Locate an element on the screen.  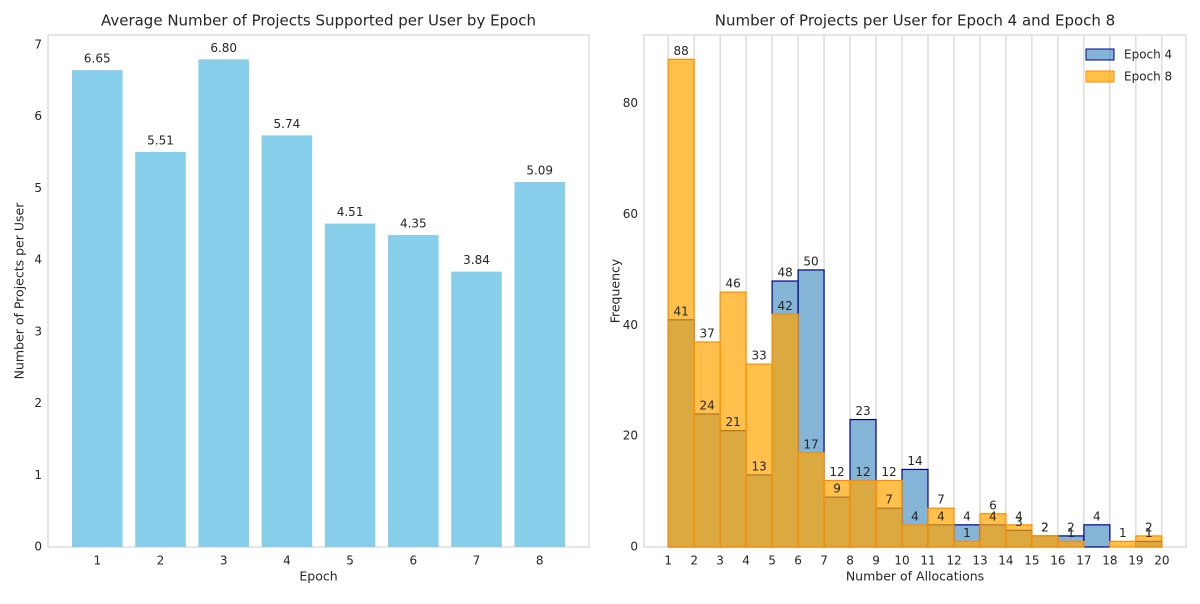
y-tick-label: 2 is located at coordinates (38, 403).